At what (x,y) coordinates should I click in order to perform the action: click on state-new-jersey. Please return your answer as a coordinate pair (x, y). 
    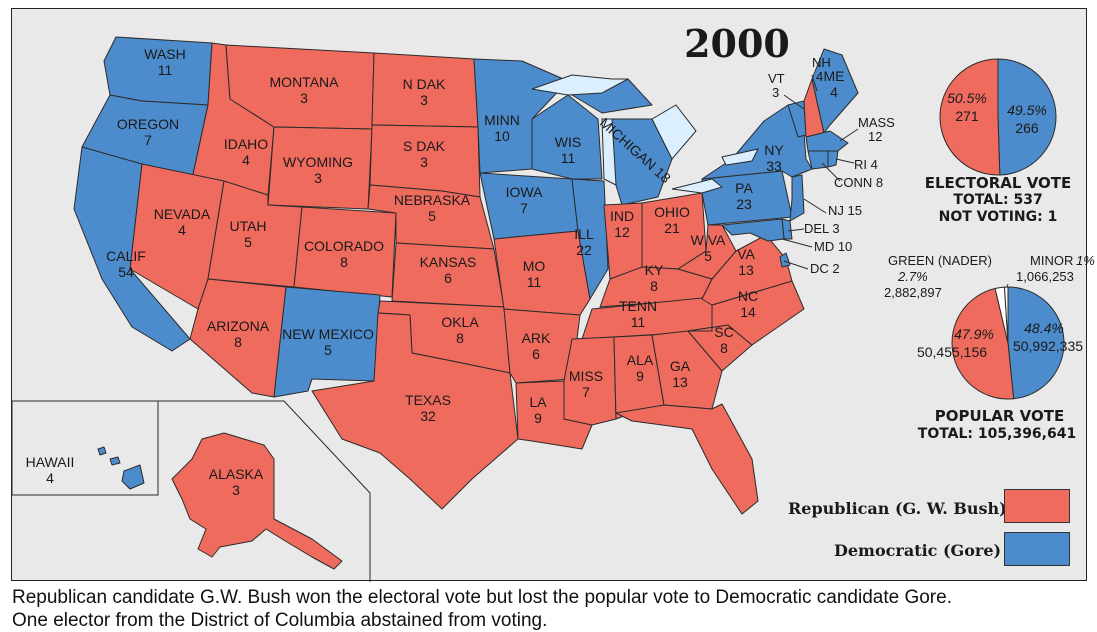
    Looking at the image, I should click on (797, 198).